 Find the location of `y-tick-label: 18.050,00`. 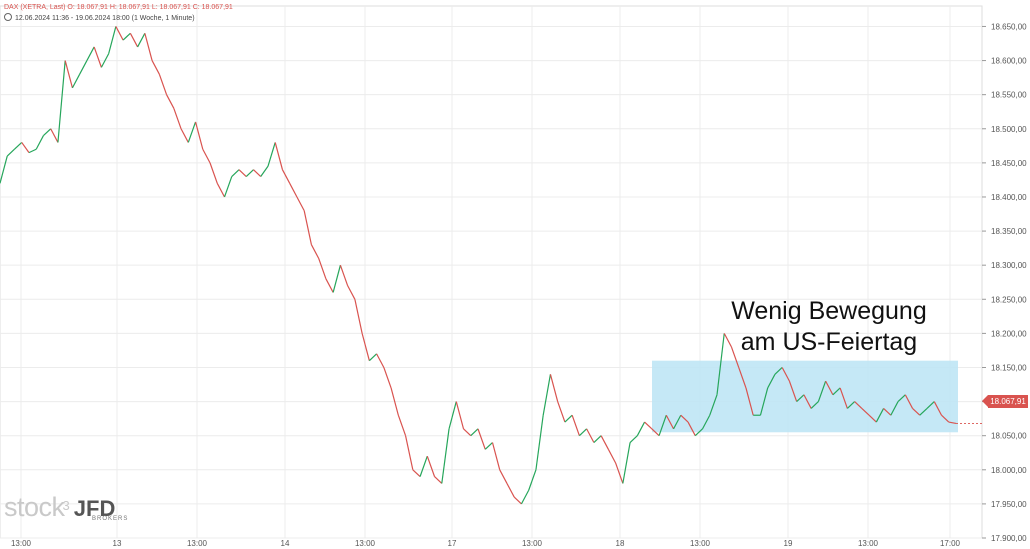

y-tick-label: 18.050,00 is located at coordinates (1009, 436).